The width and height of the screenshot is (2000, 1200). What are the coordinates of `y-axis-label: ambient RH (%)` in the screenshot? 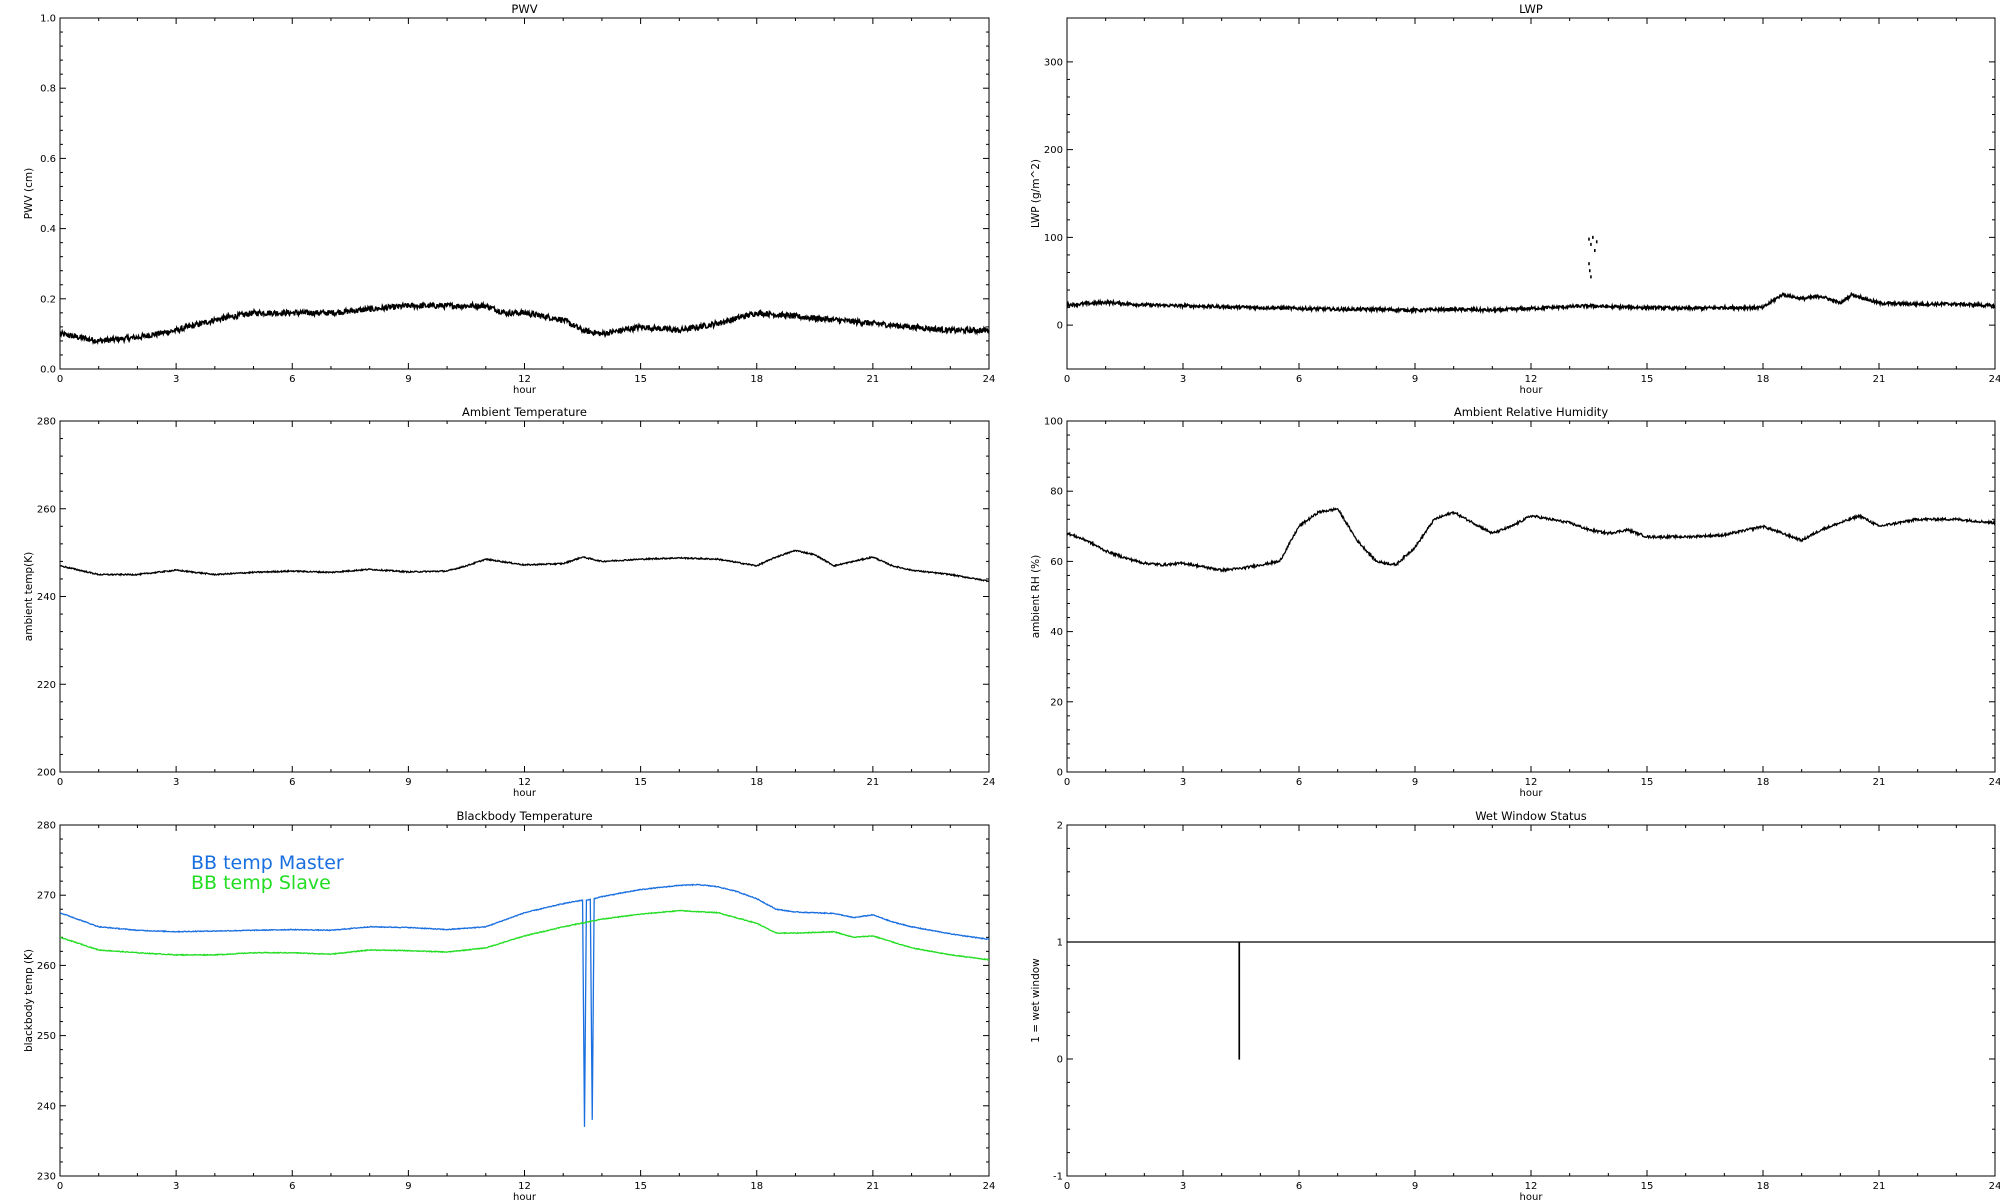 It's located at (1036, 597).